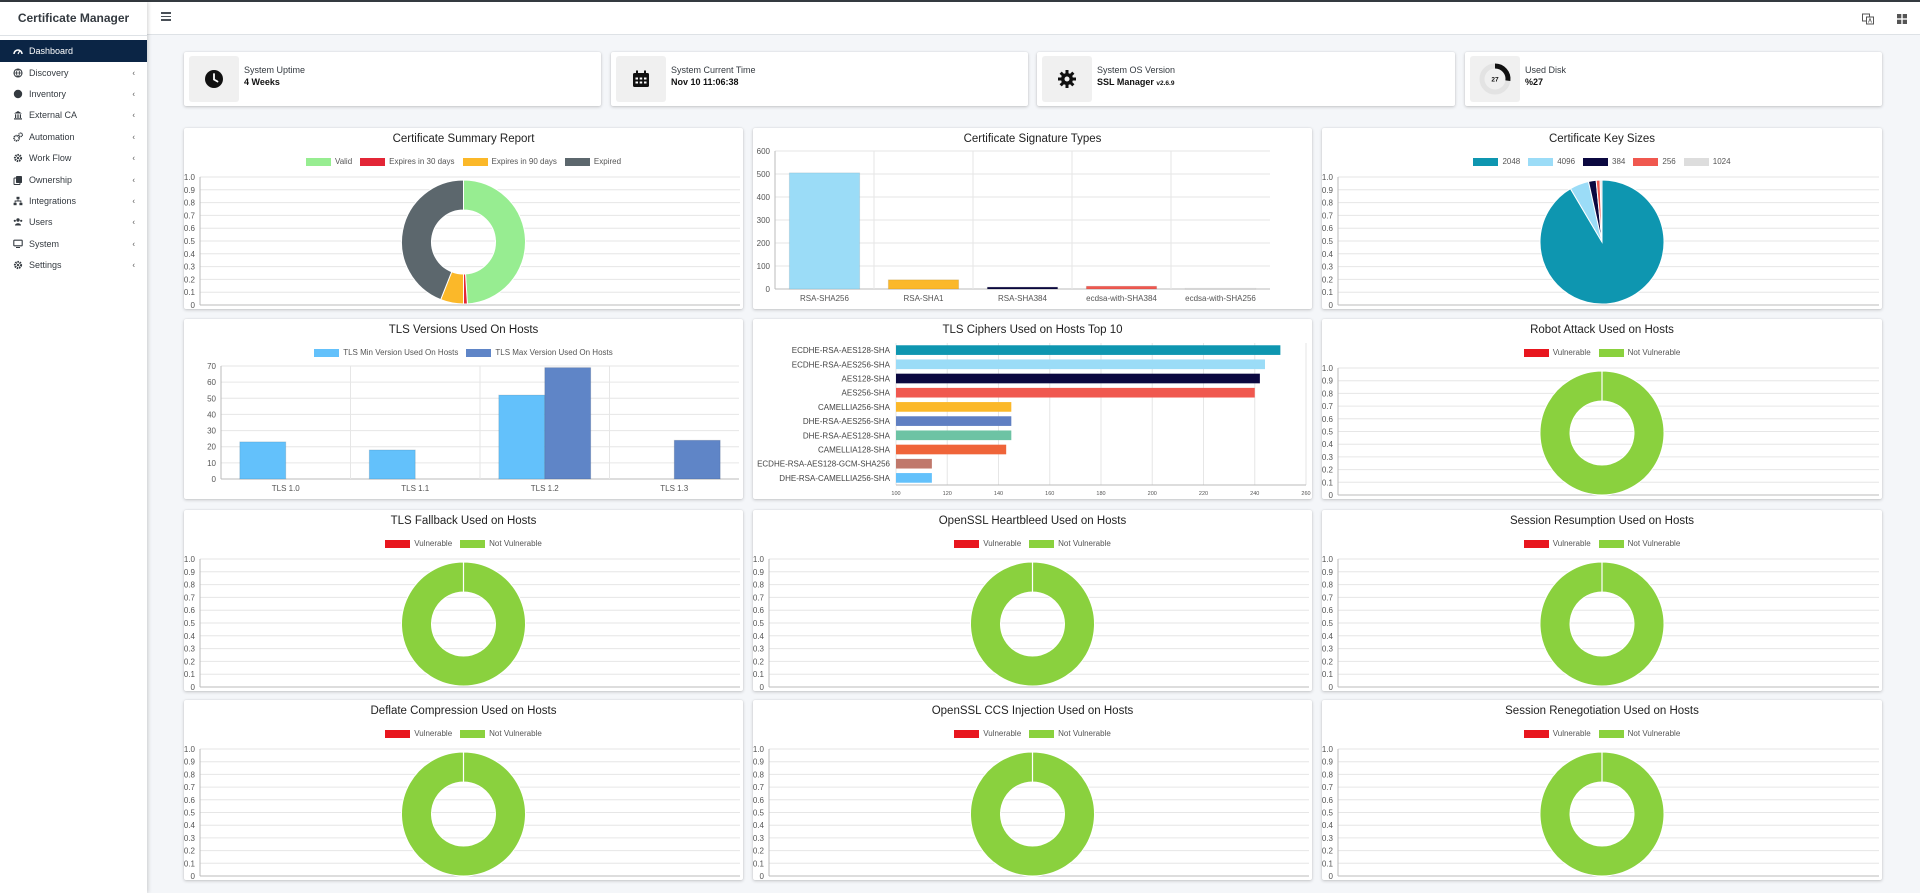  Describe the element at coordinates (432, 240) in the screenshot. I see `slice-expired` at that location.